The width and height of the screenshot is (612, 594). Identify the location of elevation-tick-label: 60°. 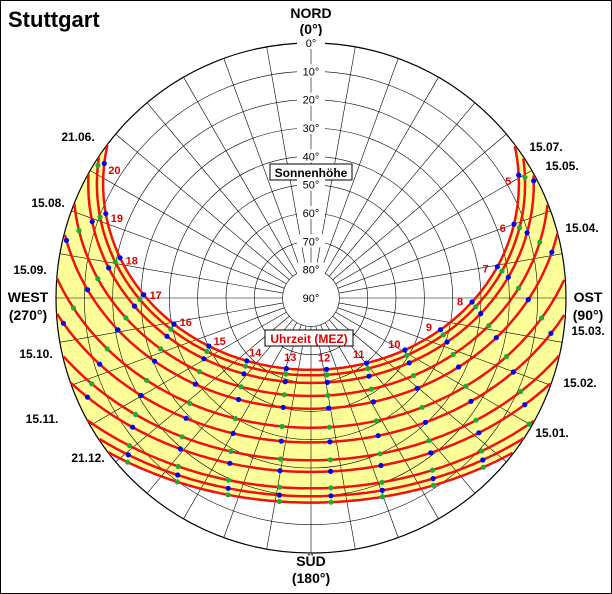
(311, 214).